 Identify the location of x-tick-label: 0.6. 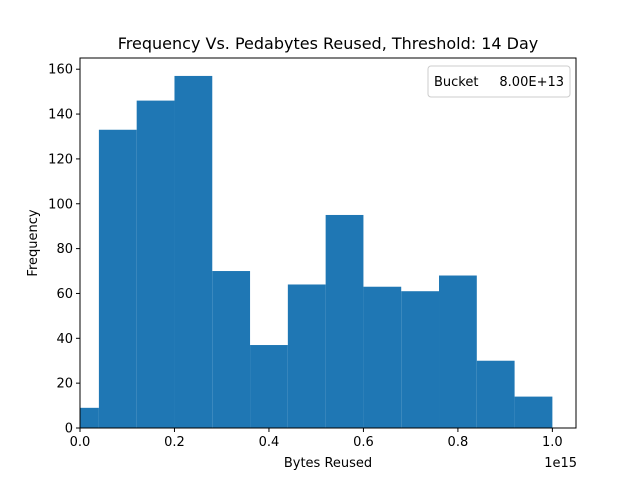
(363, 442).